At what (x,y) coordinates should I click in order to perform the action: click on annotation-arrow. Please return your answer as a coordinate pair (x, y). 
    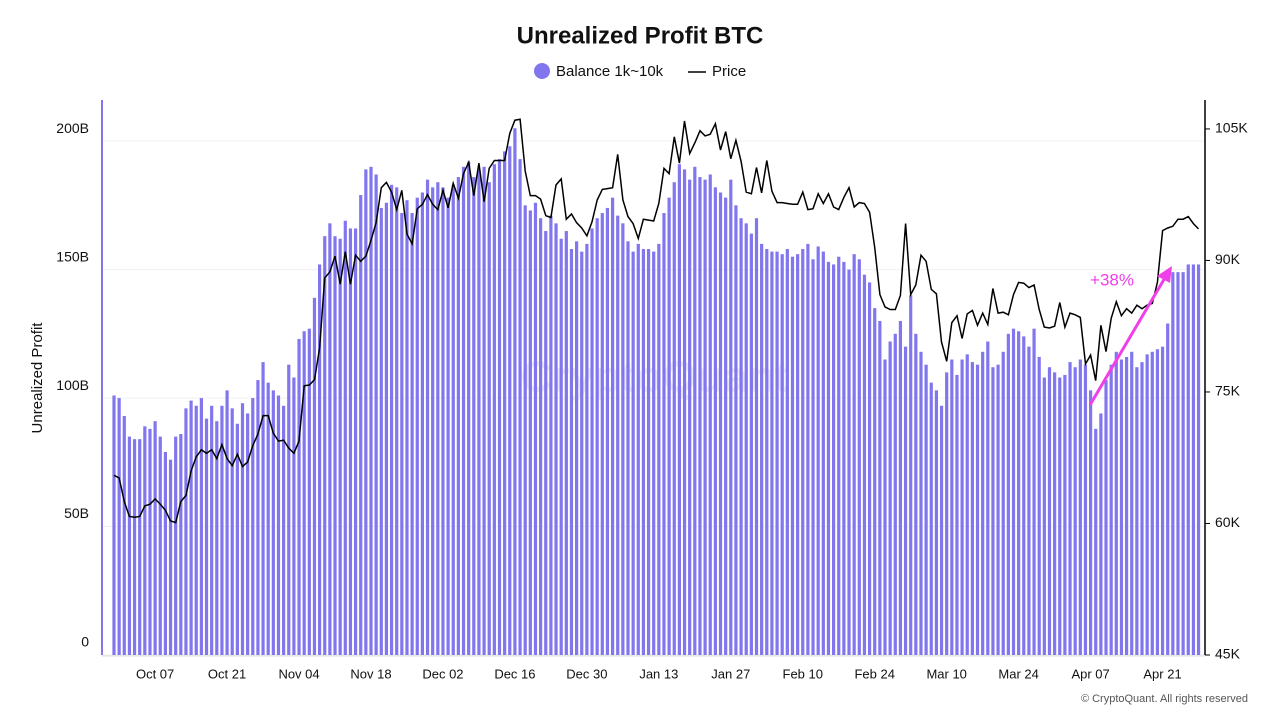
    Looking at the image, I should click on (1128, 340).